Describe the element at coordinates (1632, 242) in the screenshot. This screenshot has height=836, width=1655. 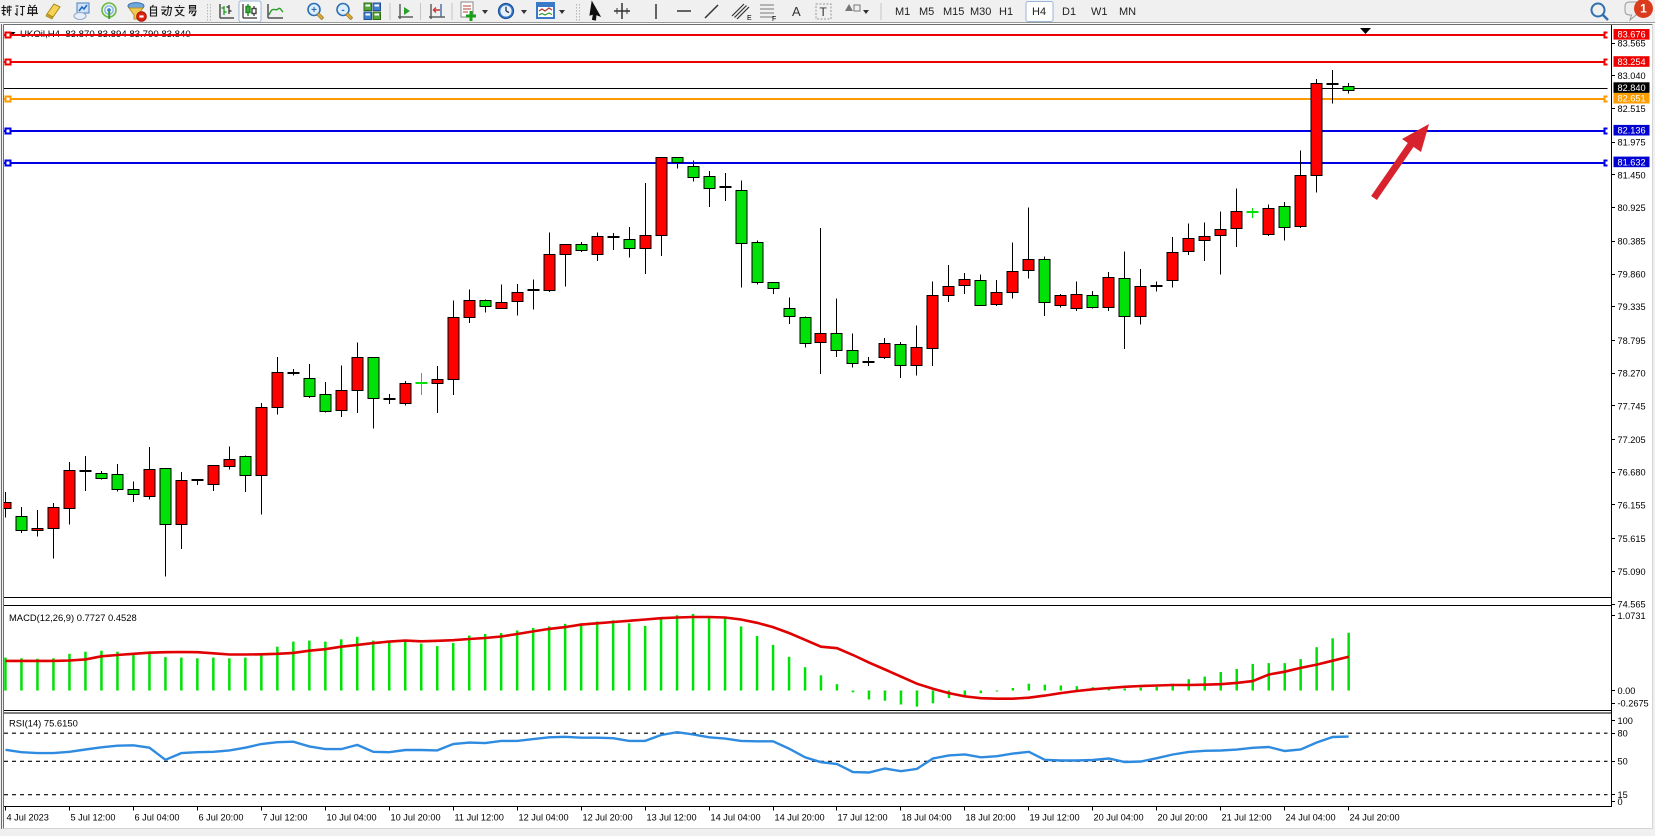
I see `svg-text: 80.385` at that location.